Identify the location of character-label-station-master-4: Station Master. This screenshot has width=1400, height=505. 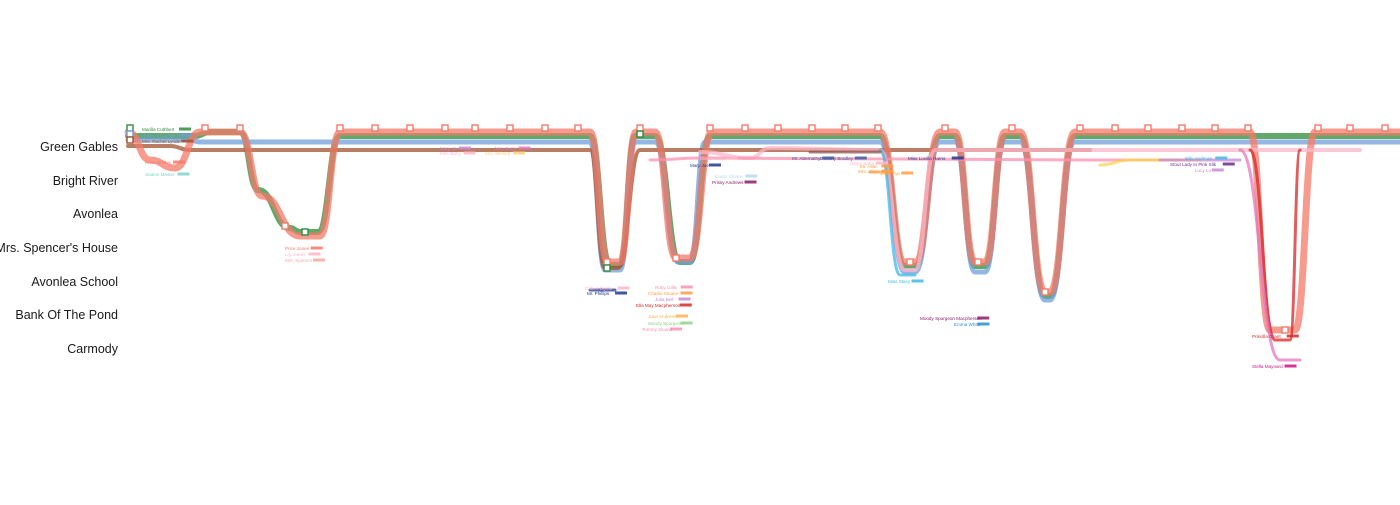
(160, 174).